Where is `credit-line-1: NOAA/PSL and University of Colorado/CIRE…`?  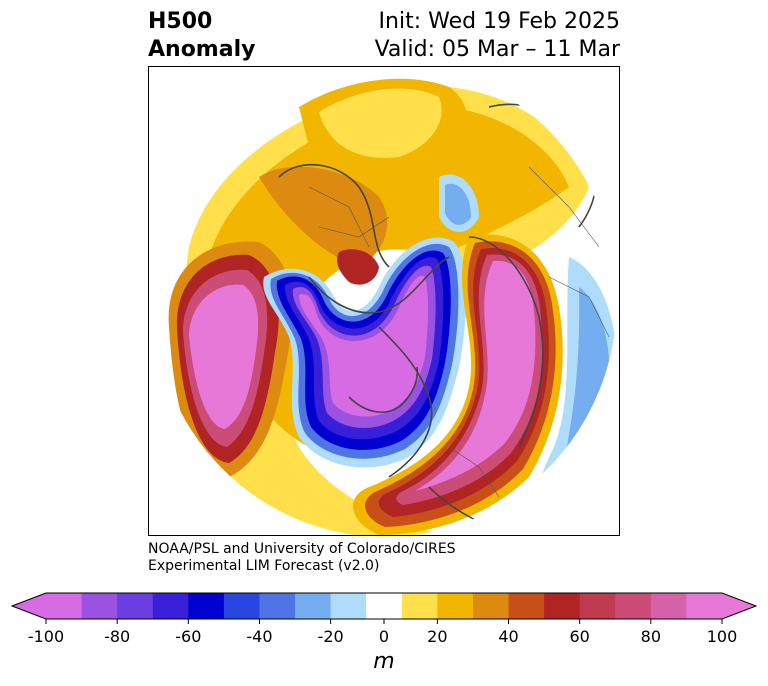 credit-line-1: NOAA/PSL and University of Colorado/CIRE… is located at coordinates (302, 549).